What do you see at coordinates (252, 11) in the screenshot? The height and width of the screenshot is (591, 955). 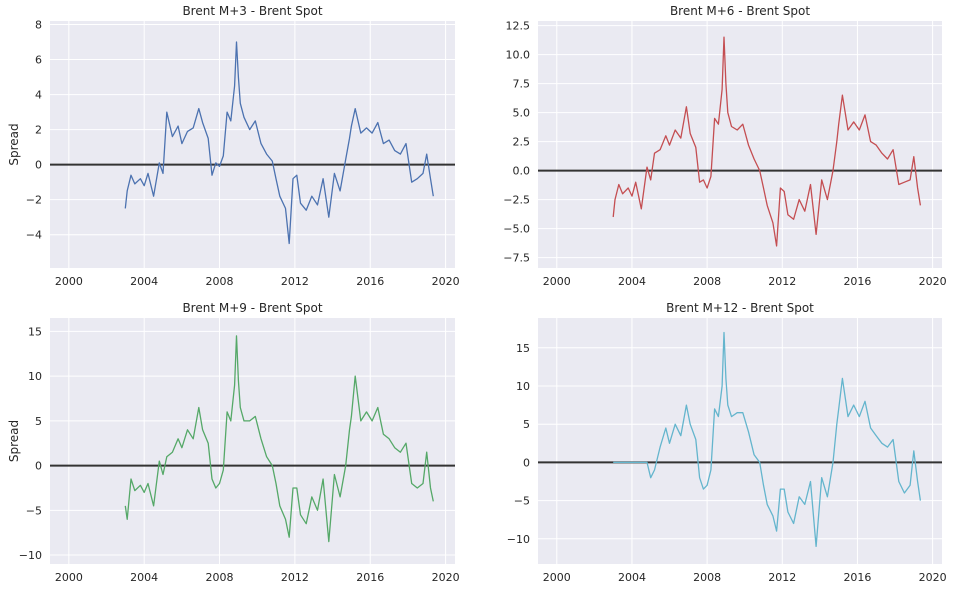 I see `chart-title: Brent M+3 - Brent Spot` at bounding box center [252, 11].